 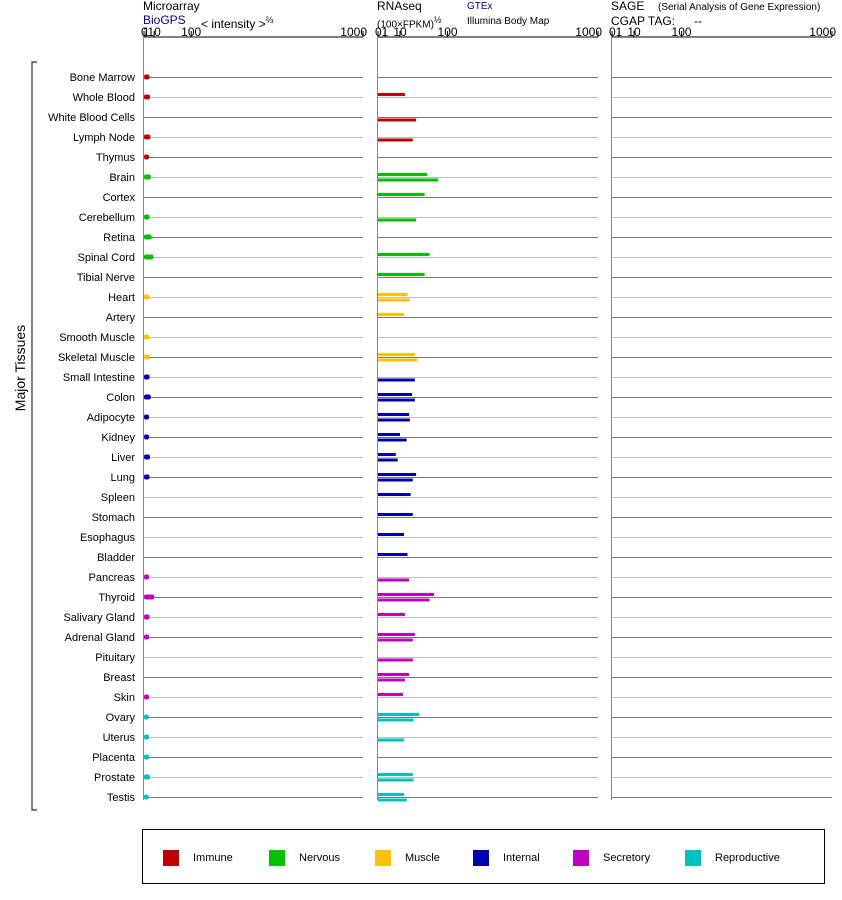 What do you see at coordinates (739, 7) in the screenshot?
I see `sage-subtitle: (Serial Analysis of Gene Expression)` at bounding box center [739, 7].